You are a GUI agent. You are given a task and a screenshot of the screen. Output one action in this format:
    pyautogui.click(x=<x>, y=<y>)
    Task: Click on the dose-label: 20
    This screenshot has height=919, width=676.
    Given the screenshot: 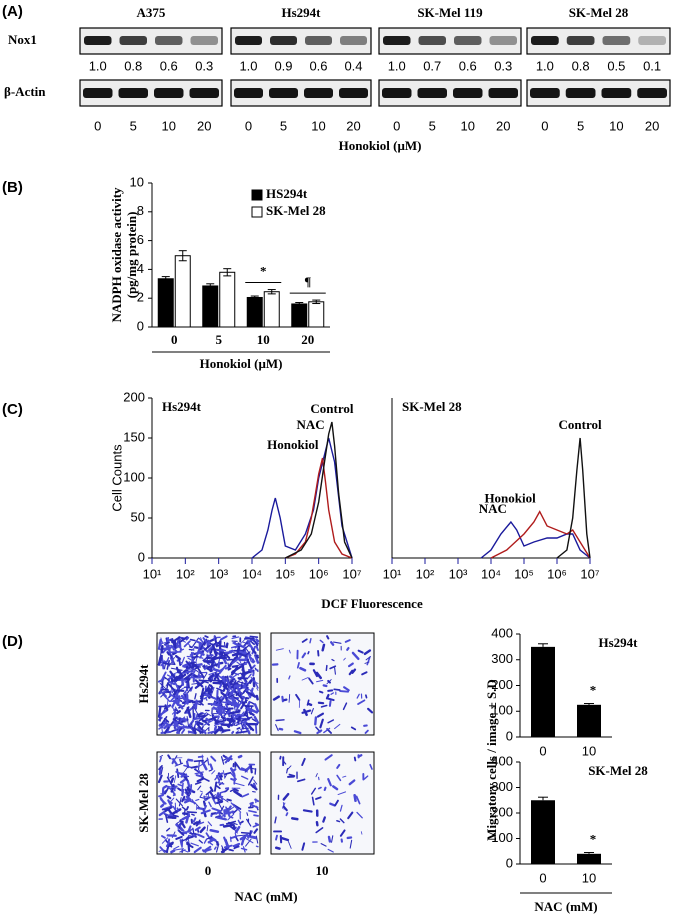 What is the action you would take?
    pyautogui.click(x=652, y=125)
    